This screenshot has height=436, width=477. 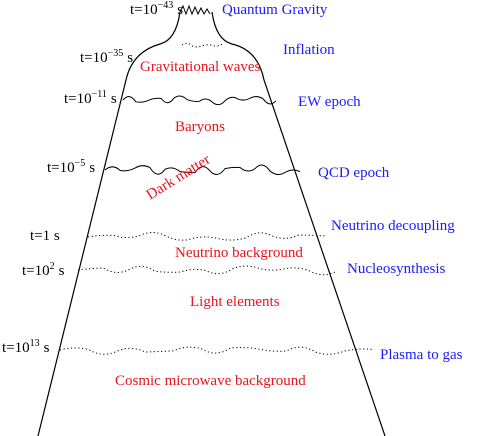 I want to click on time-exponent: 2, so click(x=52, y=266).